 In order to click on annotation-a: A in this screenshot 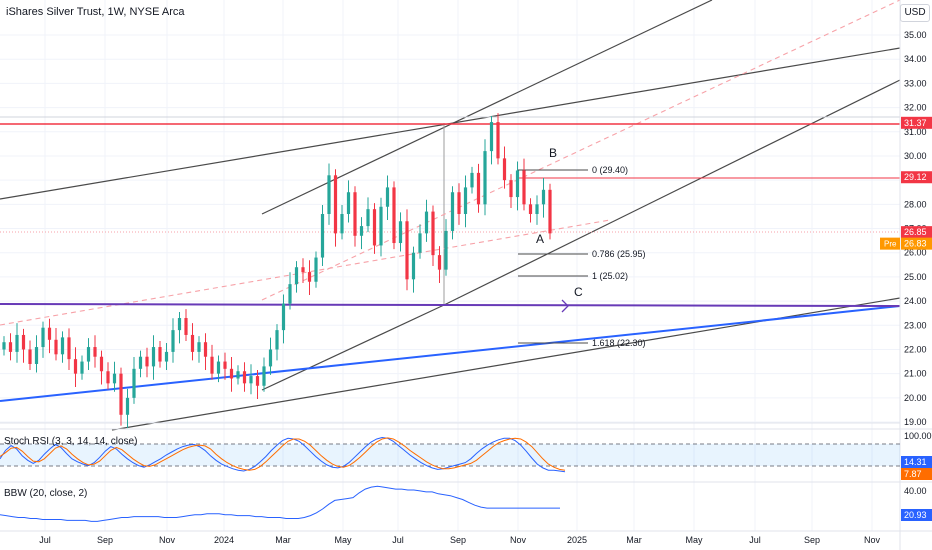, I will do `click(540, 239)`.